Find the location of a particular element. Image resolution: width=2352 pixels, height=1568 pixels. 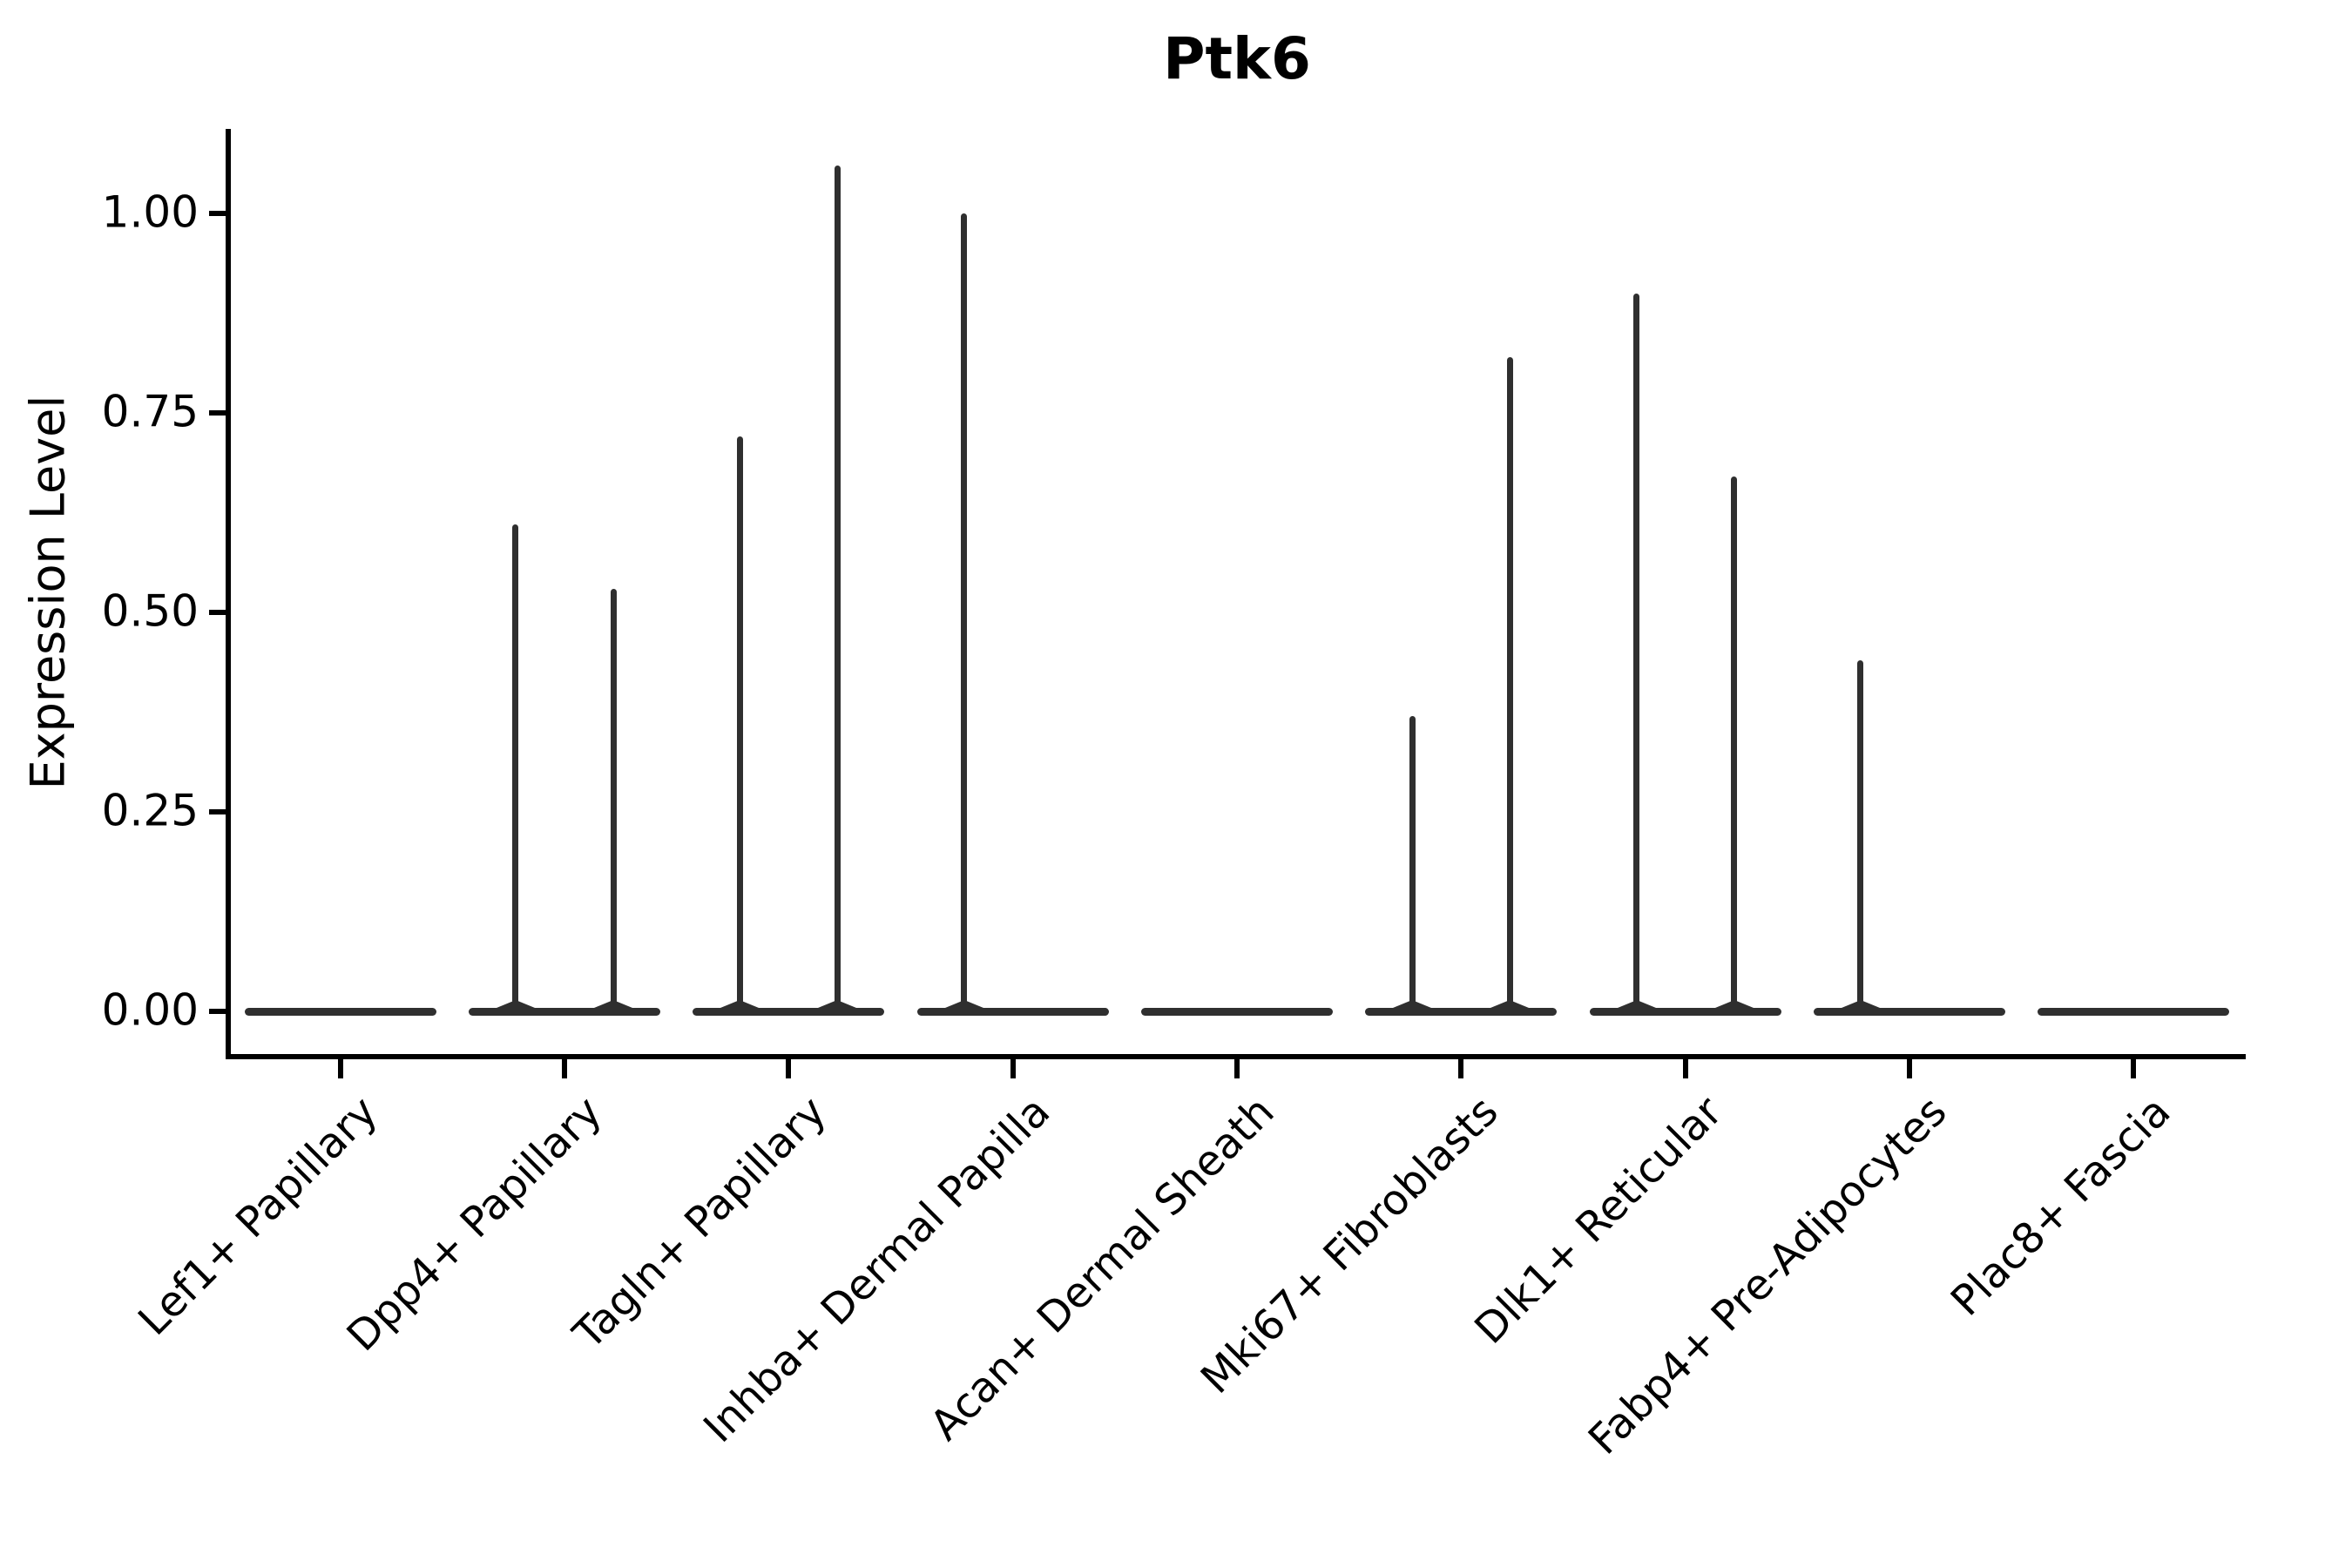

y-tick-label: 0.00 is located at coordinates (150, 1010).